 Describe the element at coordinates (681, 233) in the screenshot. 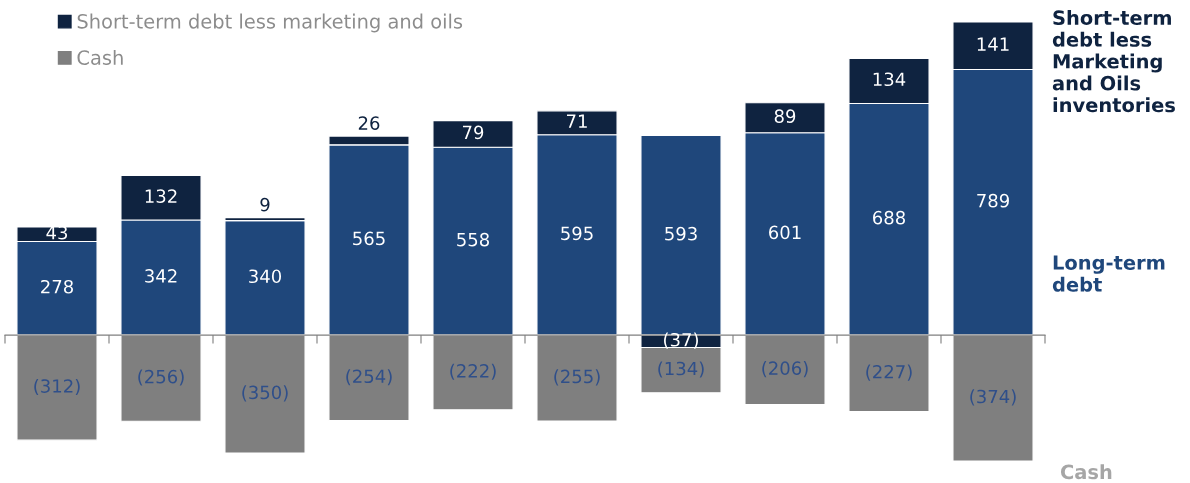

I see `data-label: 593` at that location.